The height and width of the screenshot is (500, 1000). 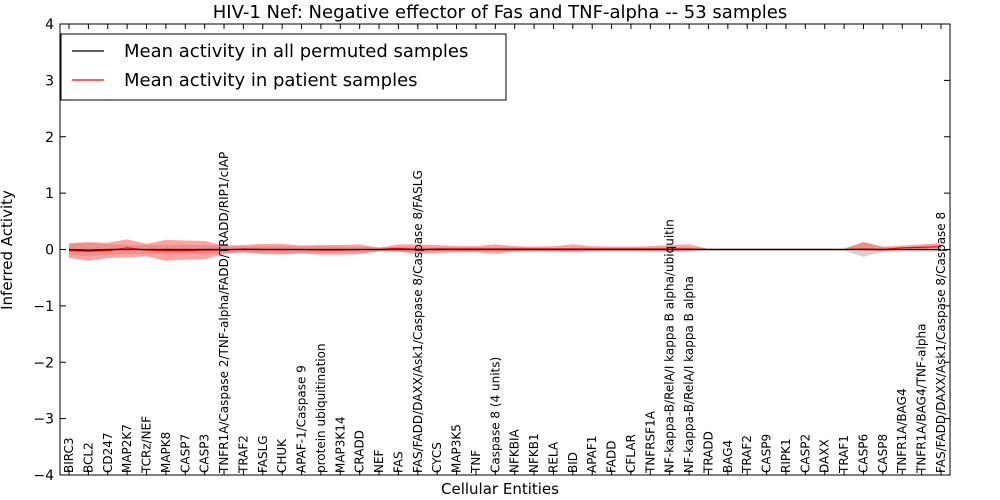 What do you see at coordinates (185, 453) in the screenshot?
I see `x-tick-label: CASP7` at bounding box center [185, 453].